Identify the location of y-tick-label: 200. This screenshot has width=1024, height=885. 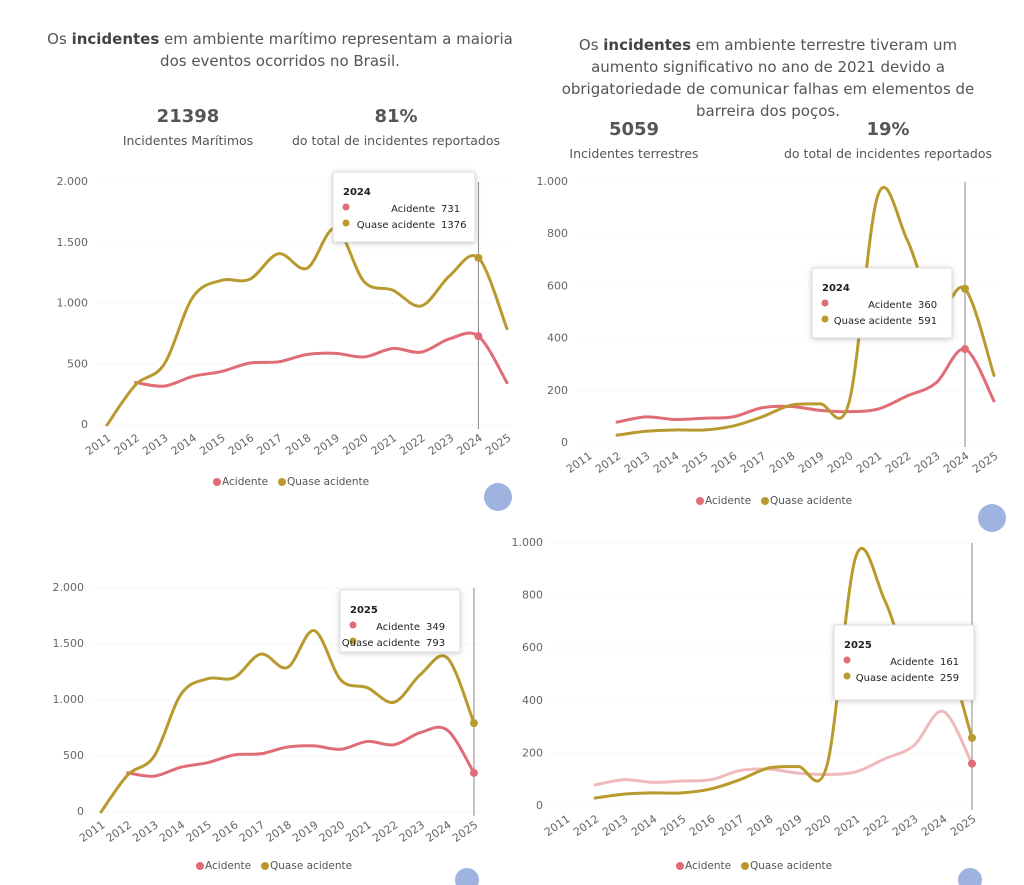
(557, 390).